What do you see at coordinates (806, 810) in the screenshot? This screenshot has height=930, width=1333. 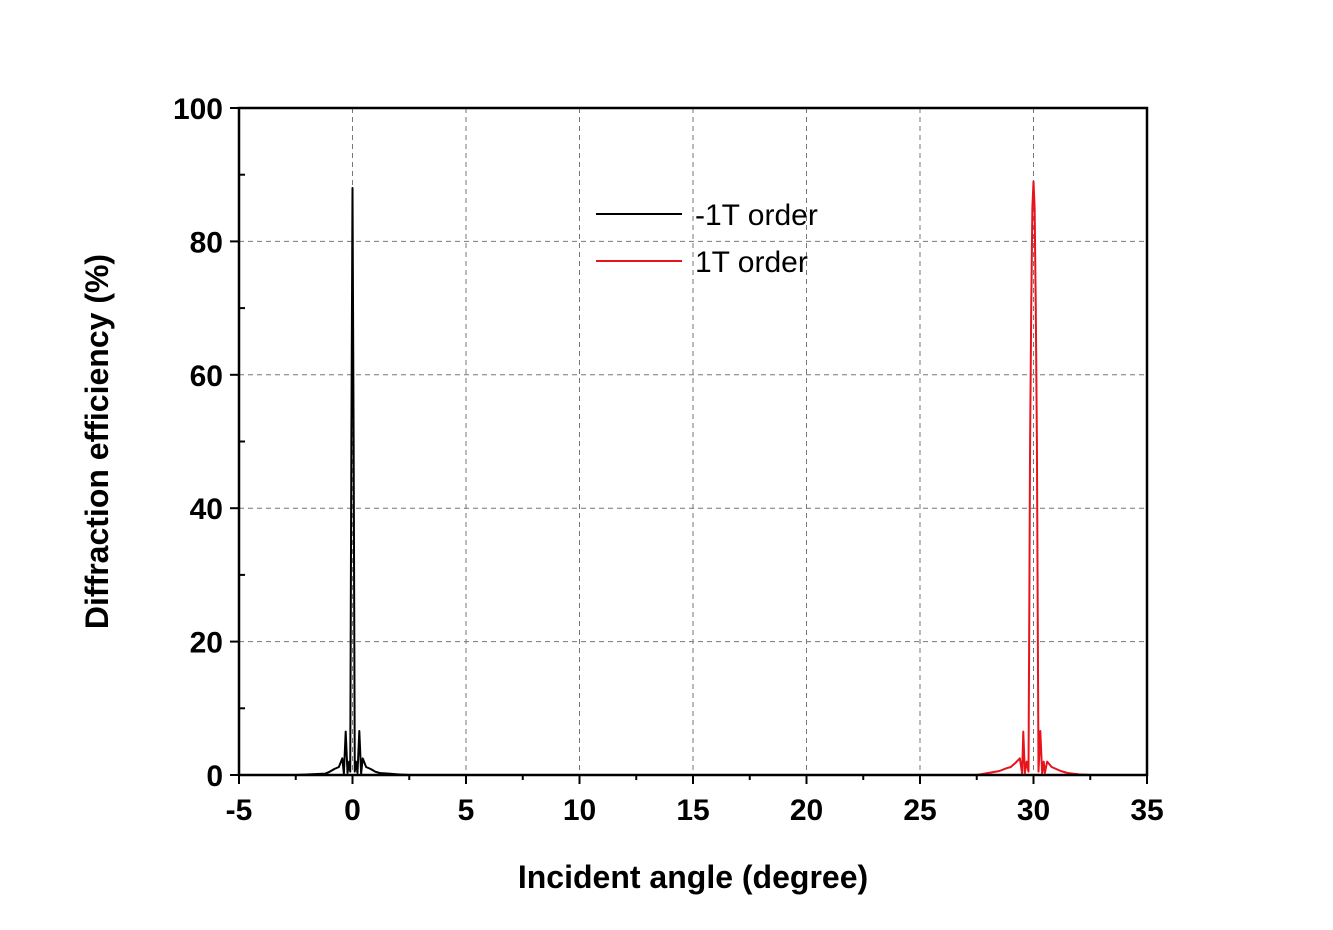 I see `x-tick-label: 20` at bounding box center [806, 810].